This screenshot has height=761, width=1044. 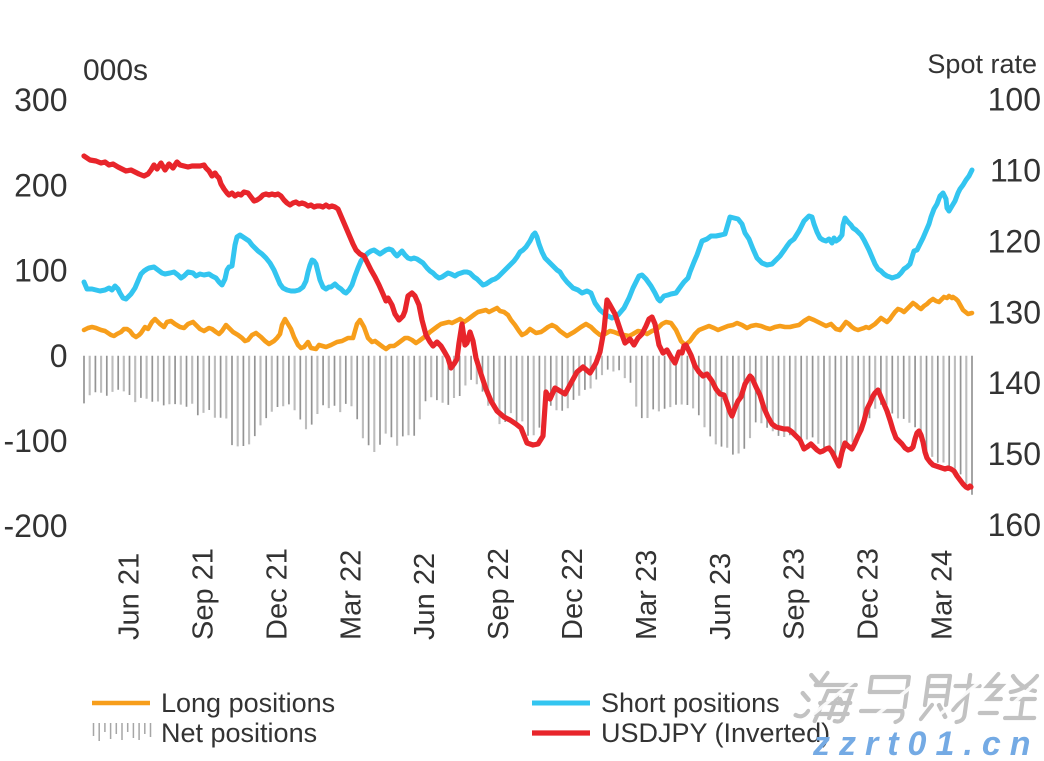 I want to click on svg-text: Mar 24, so click(x=943, y=595).